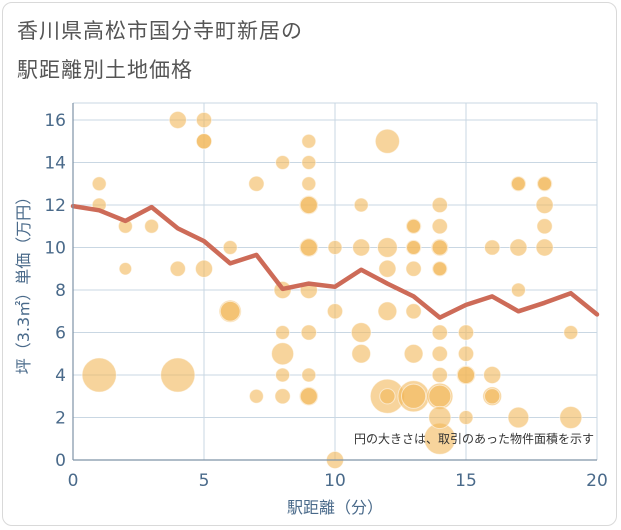 This screenshot has width=621, height=530. I want to click on x-axis-label: 駅距離（分）, so click(335, 507).